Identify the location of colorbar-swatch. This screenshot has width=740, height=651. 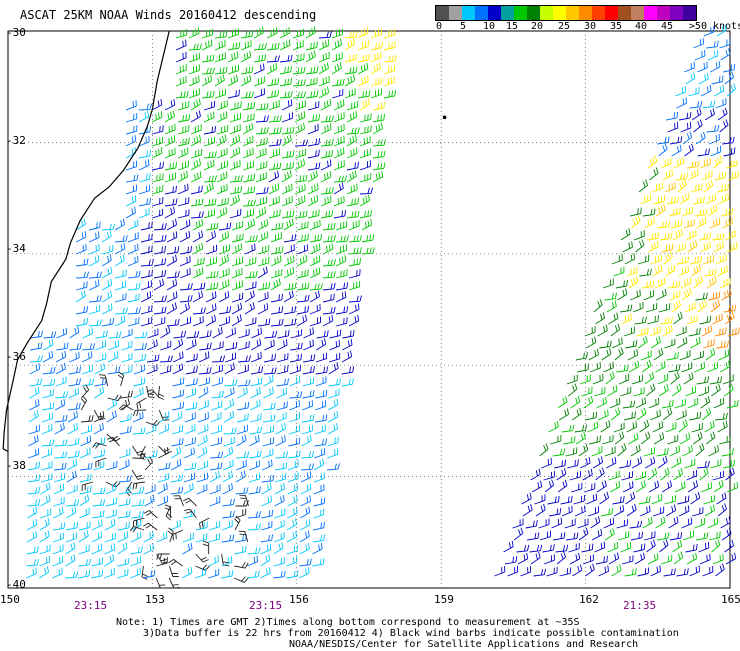
(481, 13).